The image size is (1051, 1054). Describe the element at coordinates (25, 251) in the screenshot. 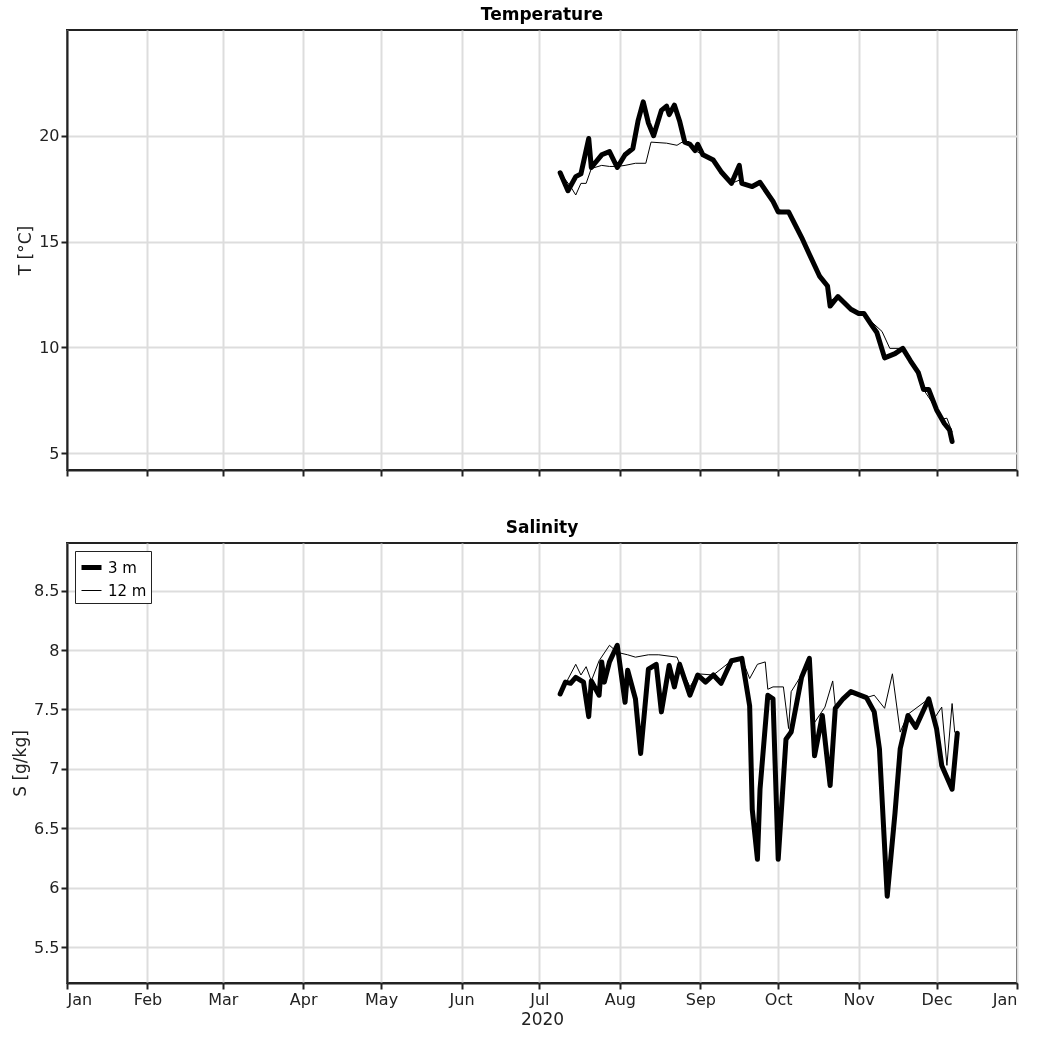

I see `y-axis-title: T [°C]` at that location.